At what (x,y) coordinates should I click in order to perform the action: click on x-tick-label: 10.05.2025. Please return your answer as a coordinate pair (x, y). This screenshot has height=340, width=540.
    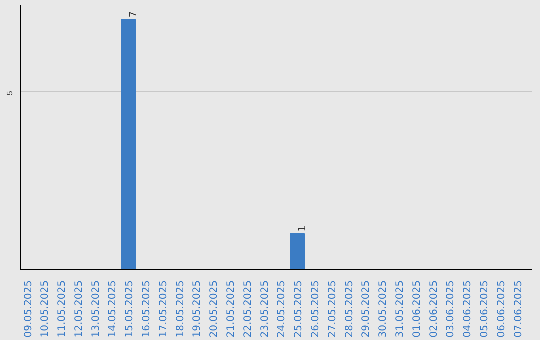
    Looking at the image, I should click on (46, 309).